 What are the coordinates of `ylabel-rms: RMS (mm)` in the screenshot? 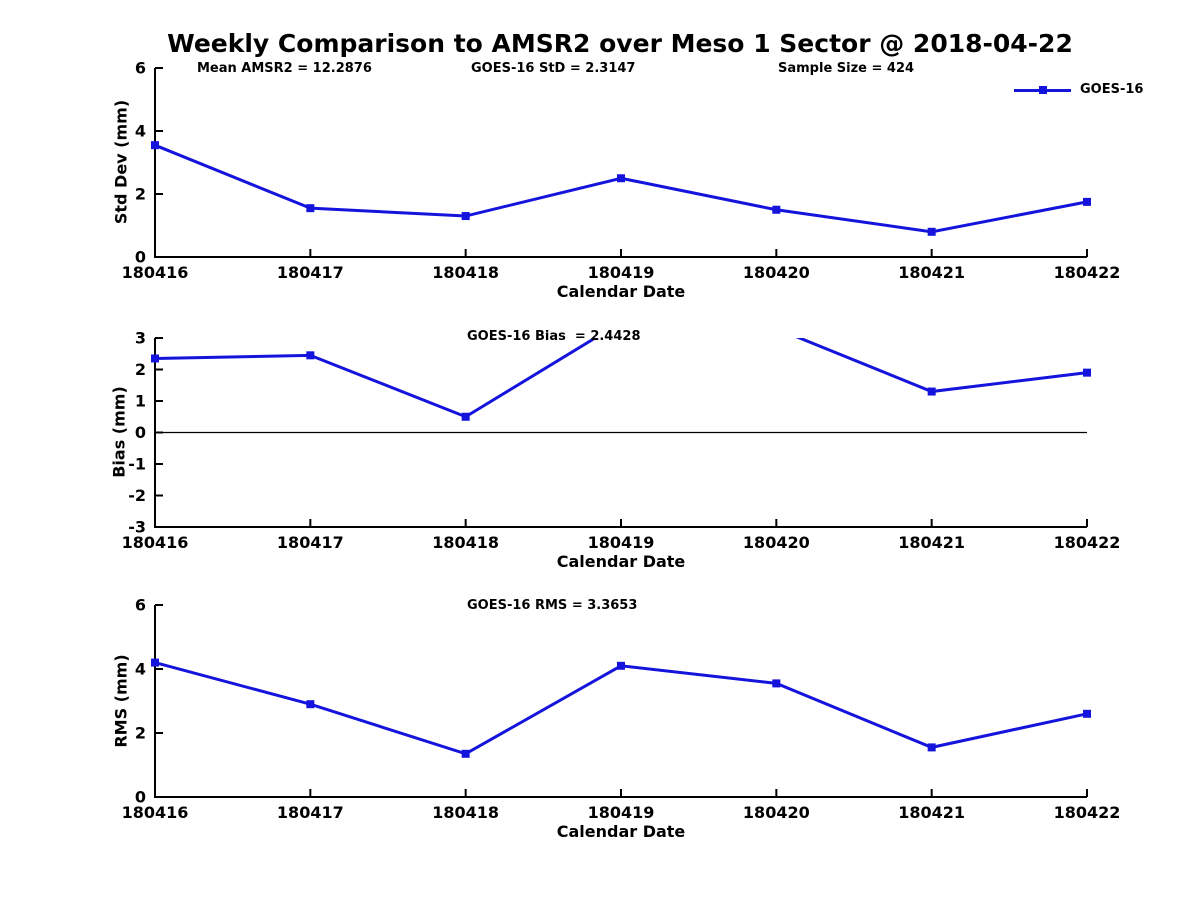 It's located at (121, 701).